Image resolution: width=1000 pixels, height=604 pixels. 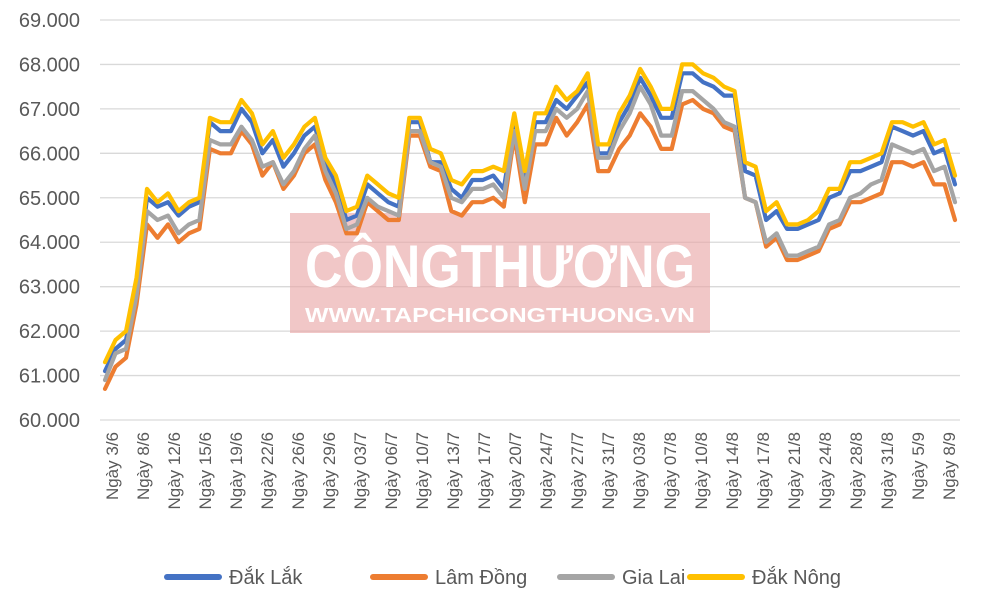 I want to click on x-tick-label: Ngày 31/8, so click(x=887, y=471).